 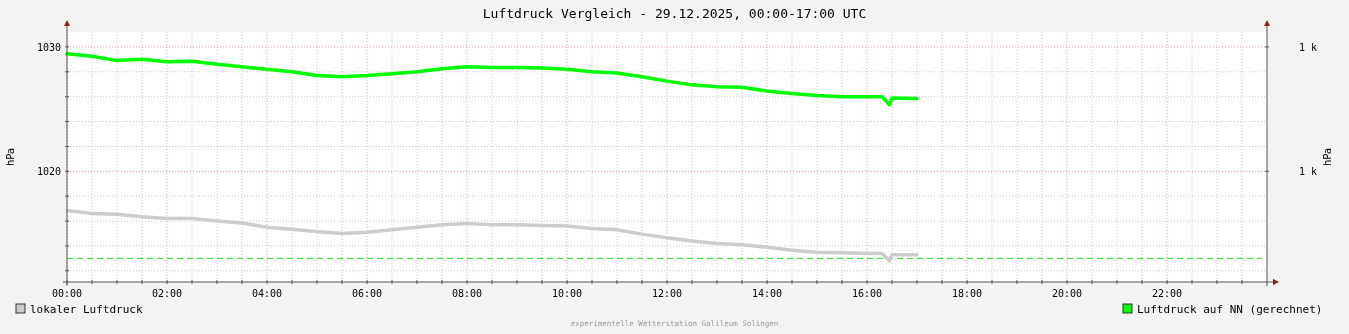 What do you see at coordinates (10, 157) in the screenshot?
I see `y-axis-title: hPa` at bounding box center [10, 157].